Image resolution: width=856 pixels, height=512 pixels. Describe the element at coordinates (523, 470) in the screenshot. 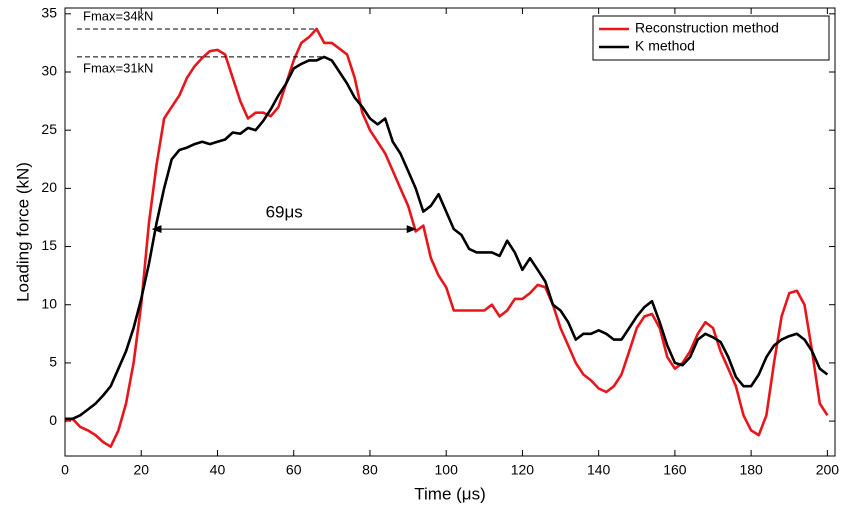

I see `x-tick-label: 120` at that location.